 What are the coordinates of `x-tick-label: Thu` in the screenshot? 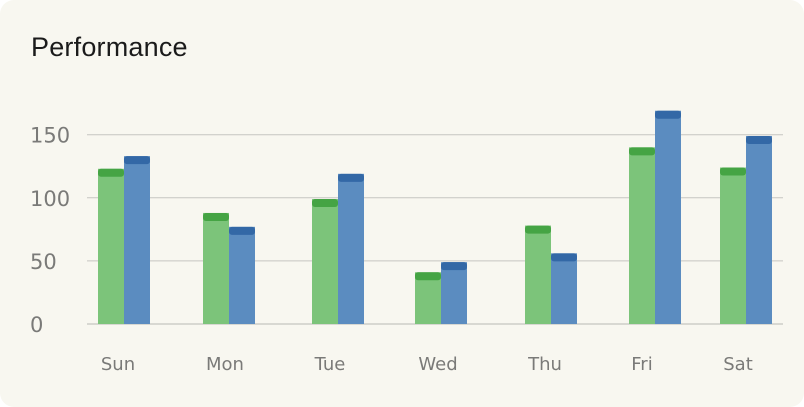 It's located at (544, 364).